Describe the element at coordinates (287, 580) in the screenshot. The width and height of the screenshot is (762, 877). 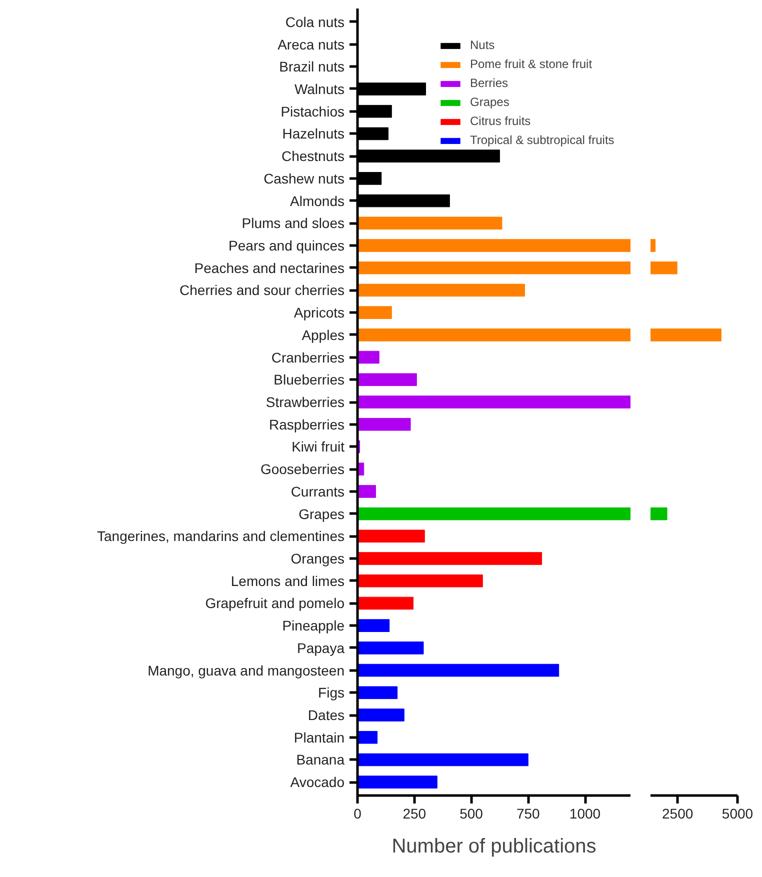
I see `y-tick-label: Lemons and limes` at that location.